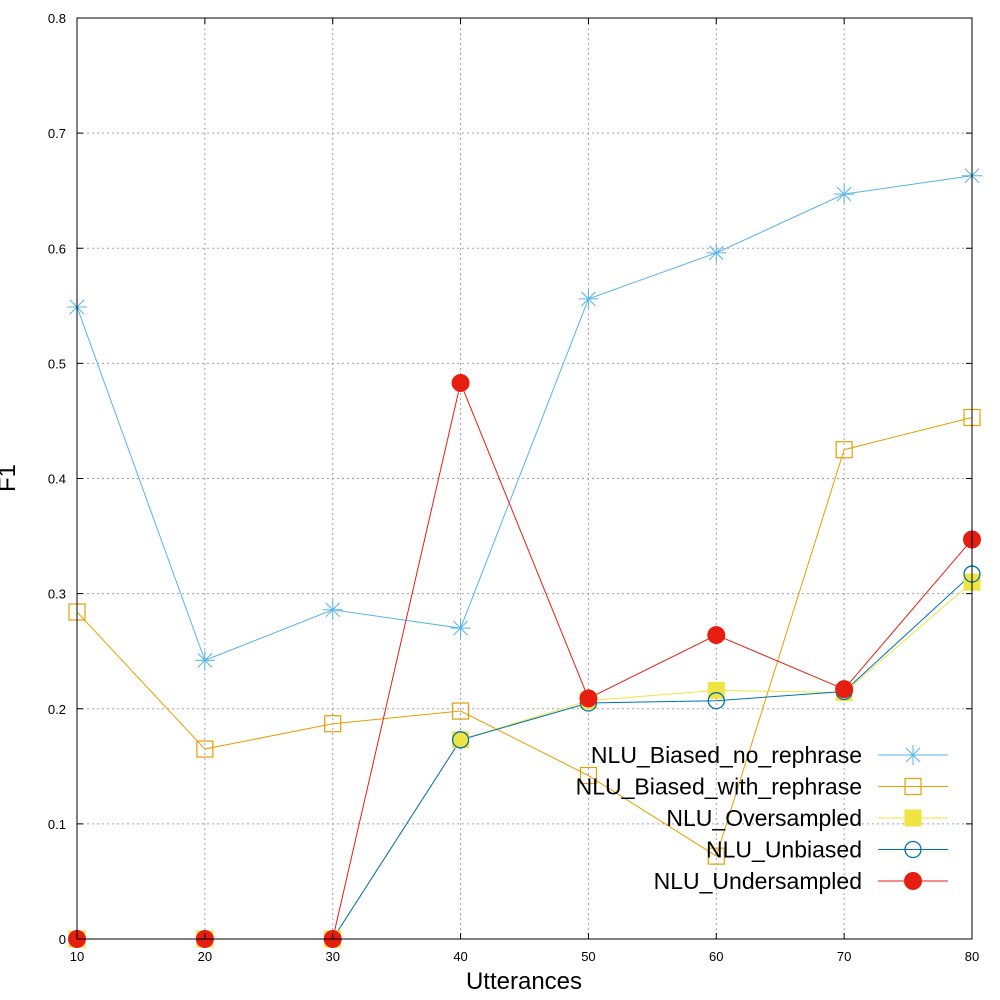  Describe the element at coordinates (460, 956) in the screenshot. I see `x-tick-label: 40` at that location.